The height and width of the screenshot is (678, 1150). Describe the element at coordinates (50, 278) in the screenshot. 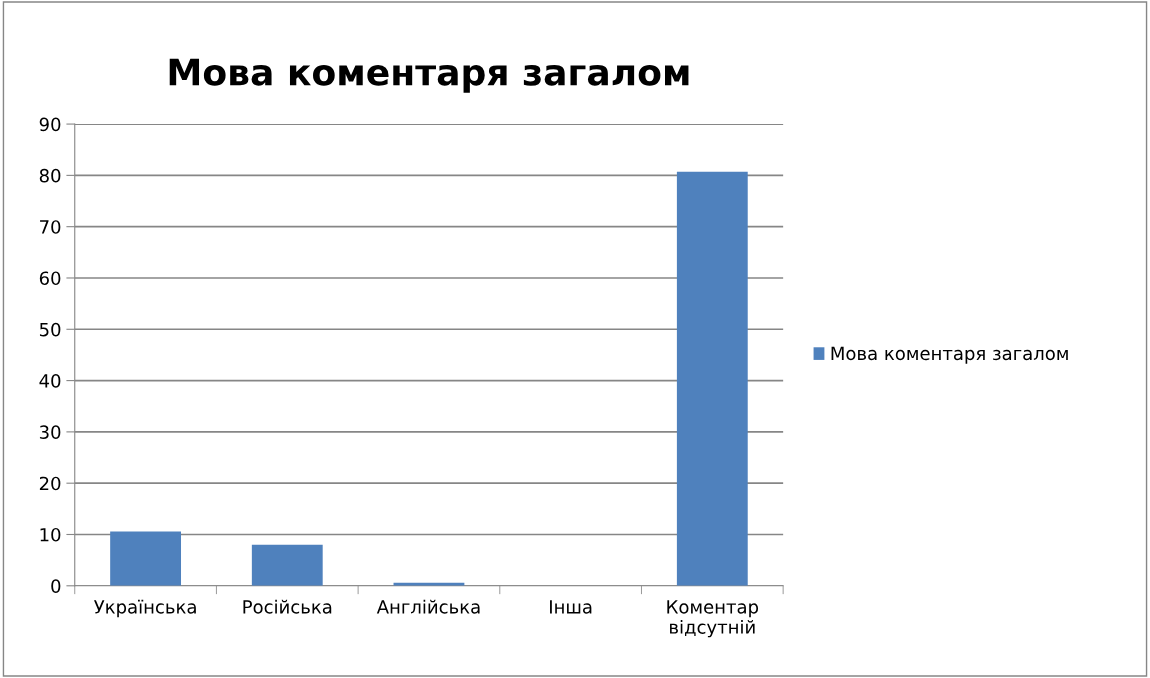

I see `y-tick-label: 60` at that location.